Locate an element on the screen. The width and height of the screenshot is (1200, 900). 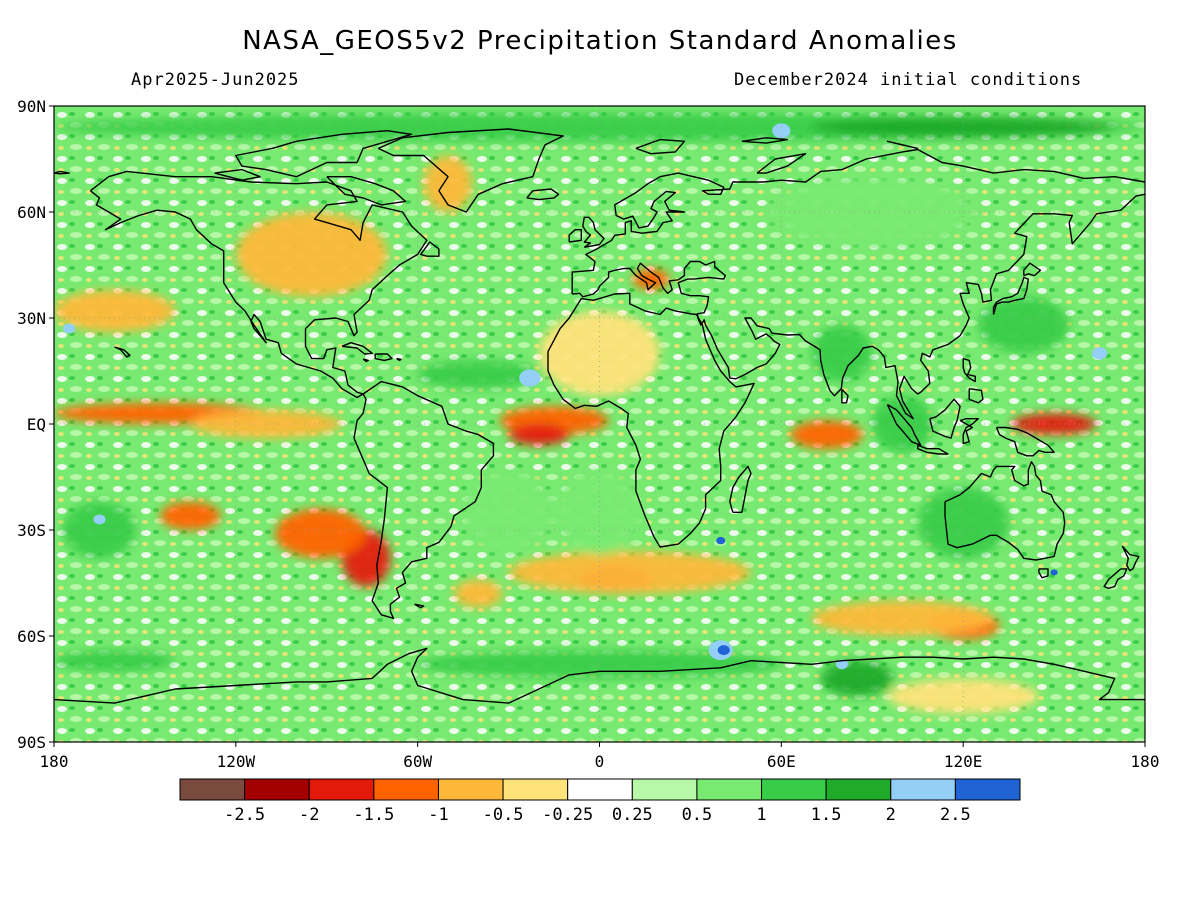
legend-label: 2 is located at coordinates (891, 815).